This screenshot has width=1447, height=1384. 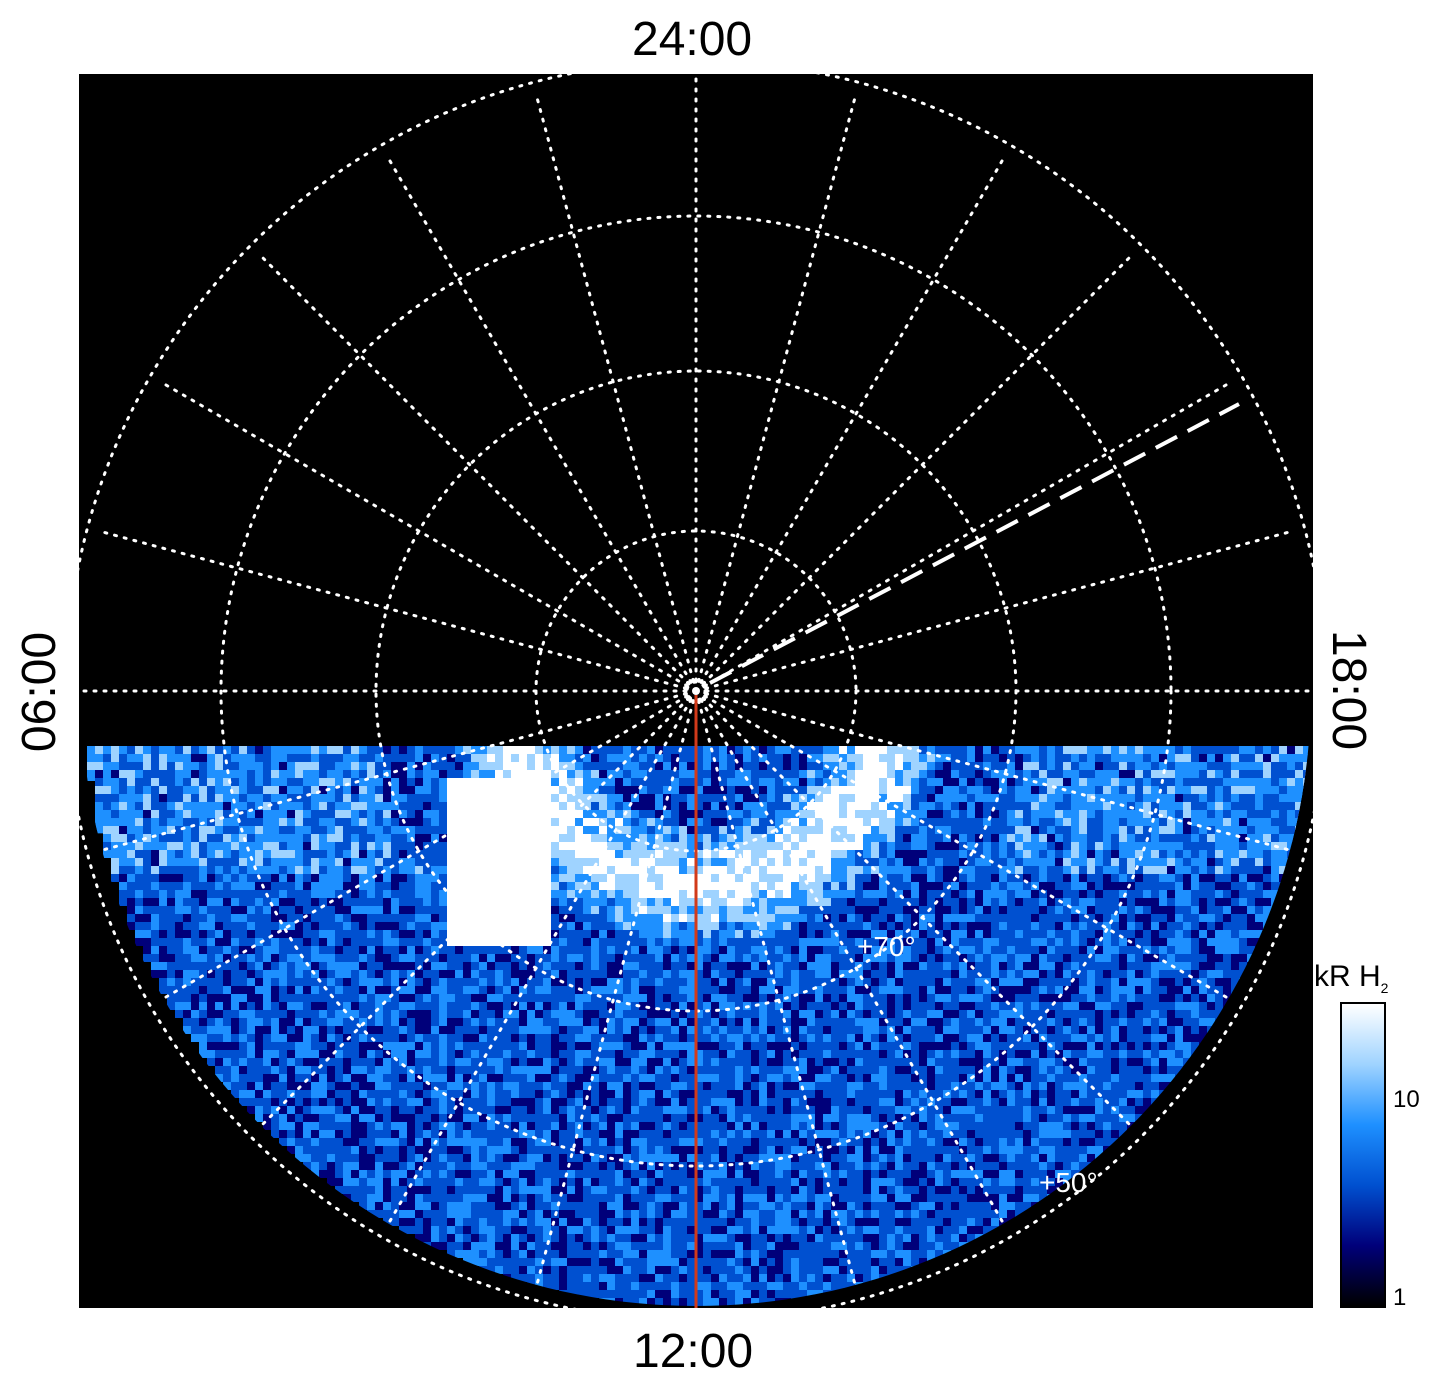 I want to click on label-12: 12:00, so click(x=693, y=1351).